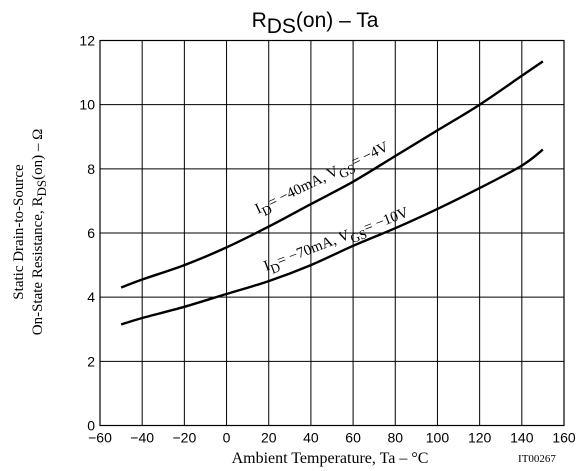 Image resolution: width=578 pixels, height=471 pixels. I want to click on y-tick-label: 10, so click(87, 105).